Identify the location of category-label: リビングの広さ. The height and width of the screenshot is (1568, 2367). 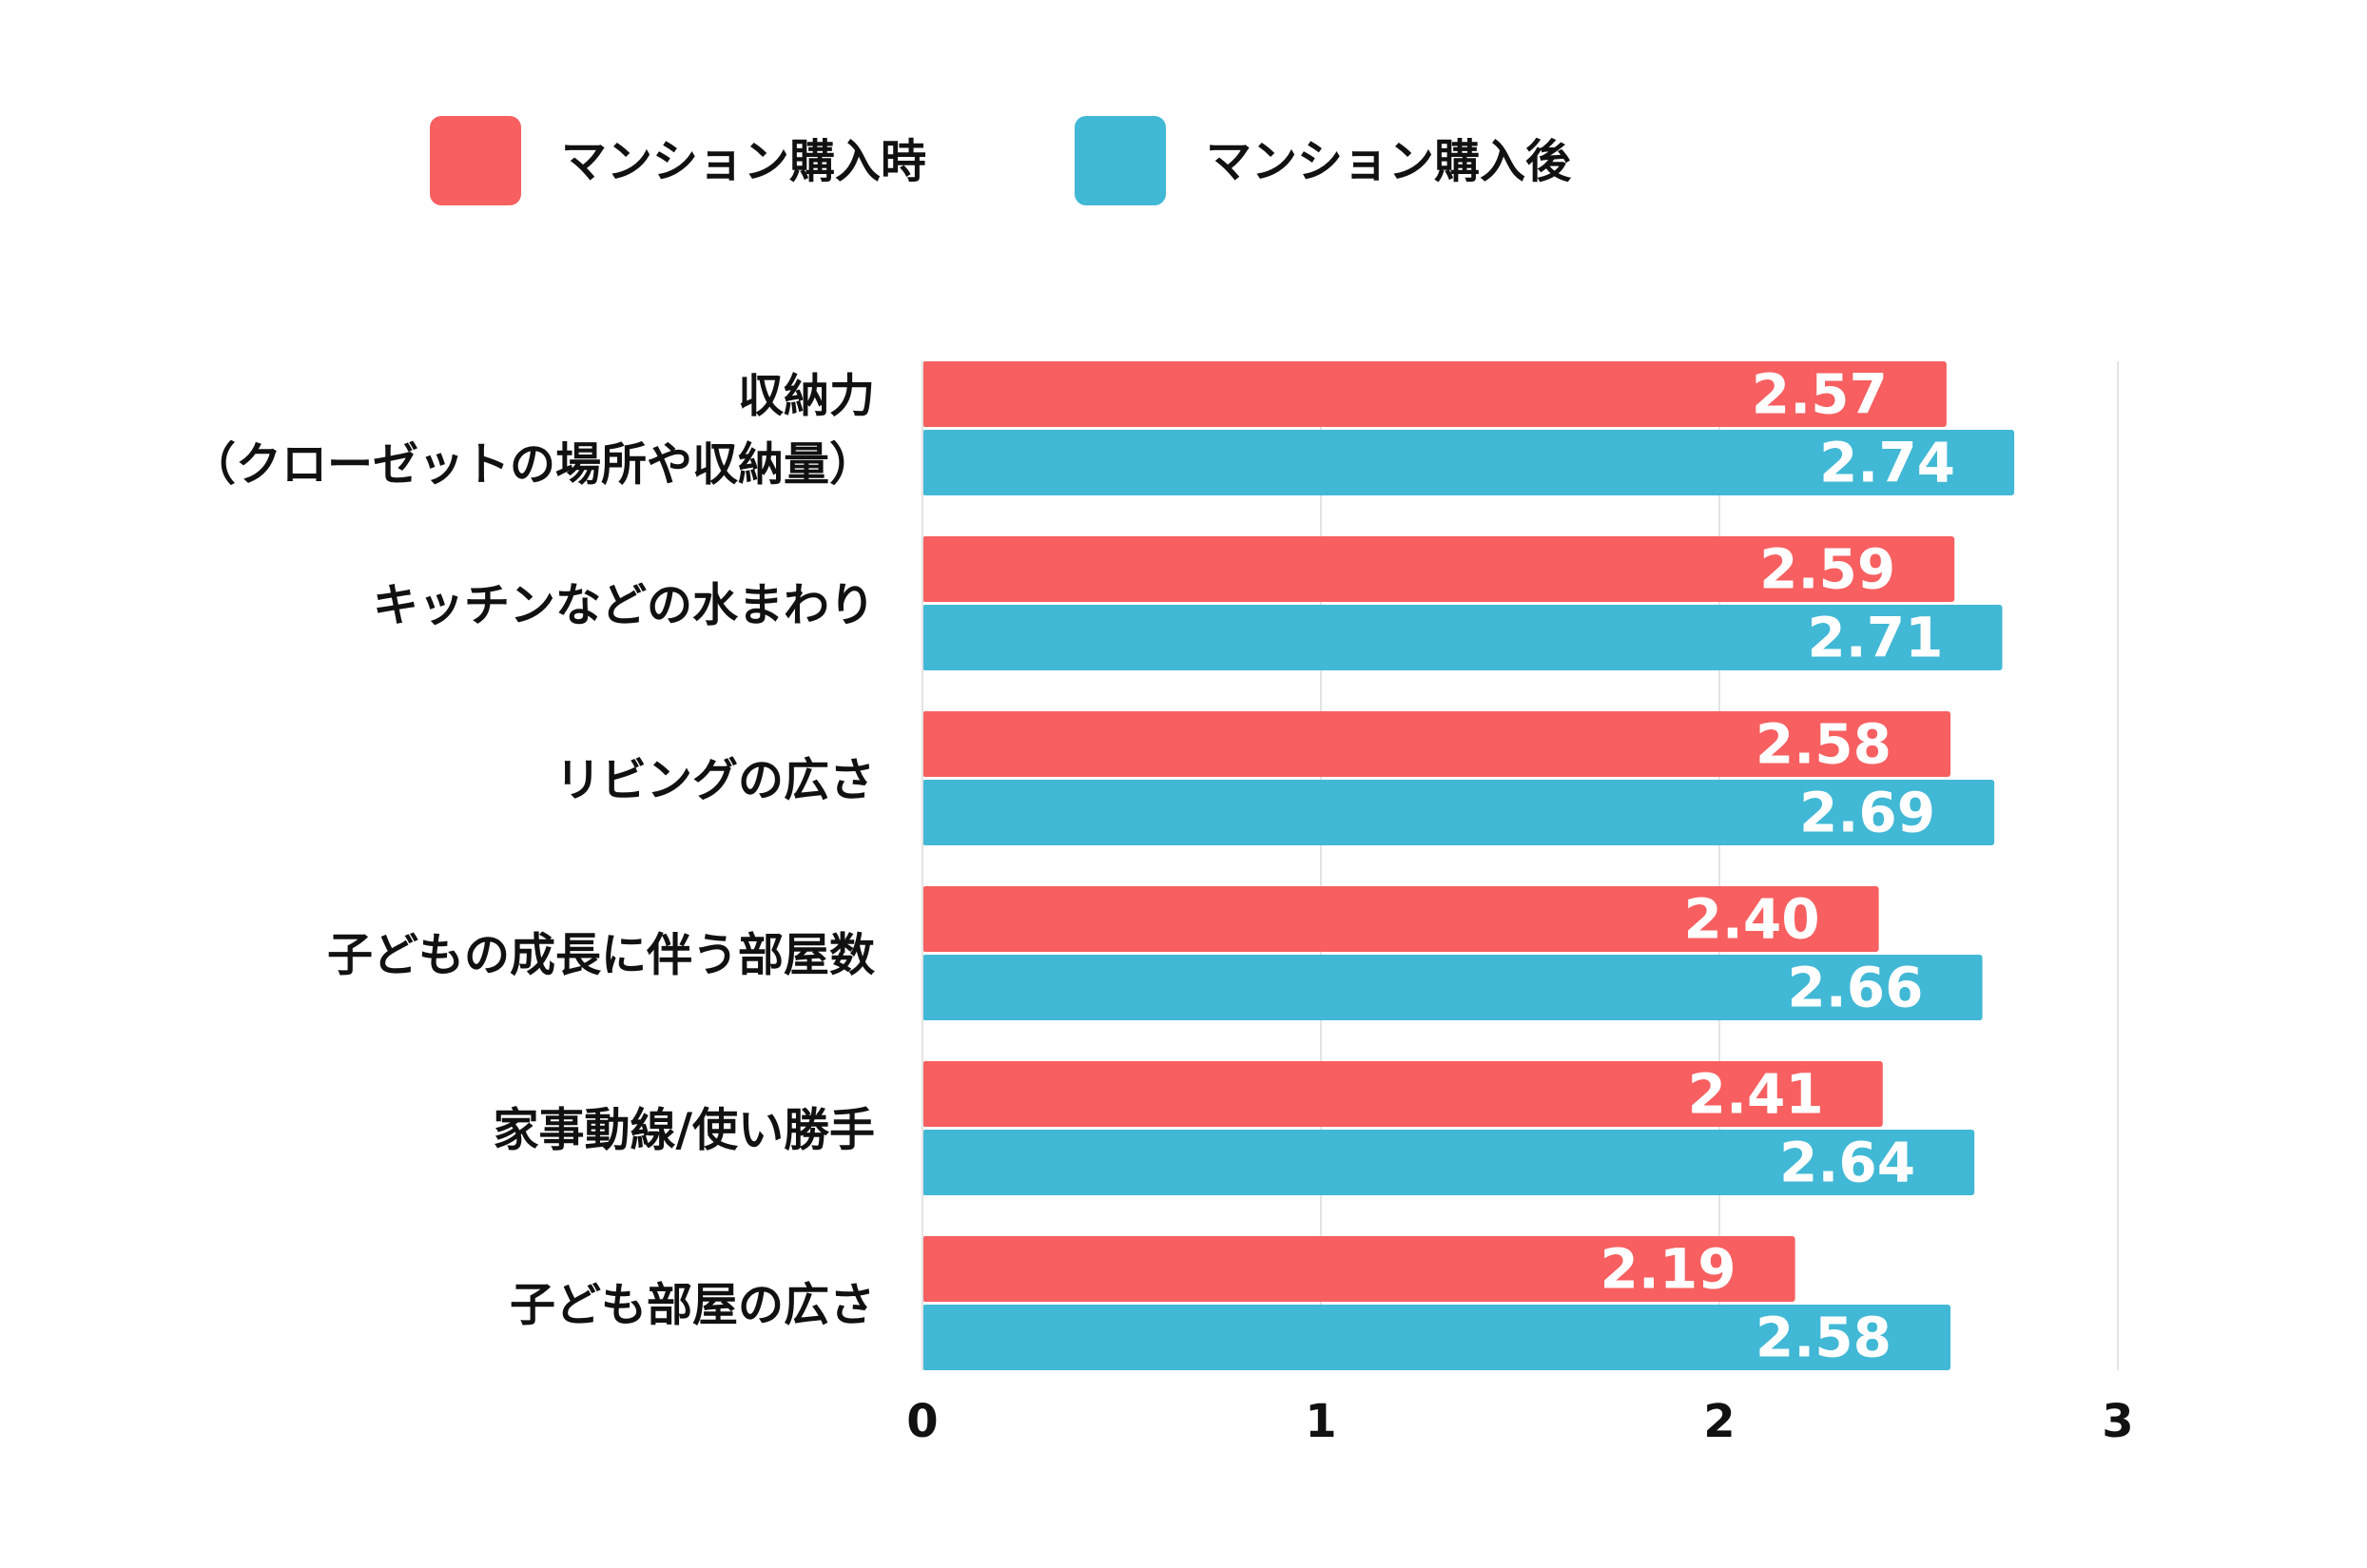
(715, 780).